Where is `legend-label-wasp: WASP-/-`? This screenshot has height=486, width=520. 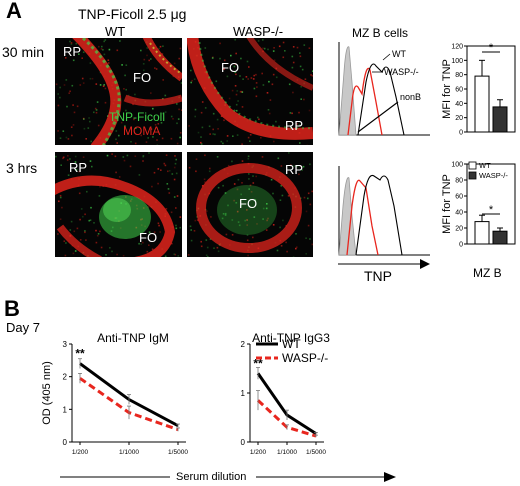
legend-label-wasp: WASP-/- is located at coordinates (305, 358).